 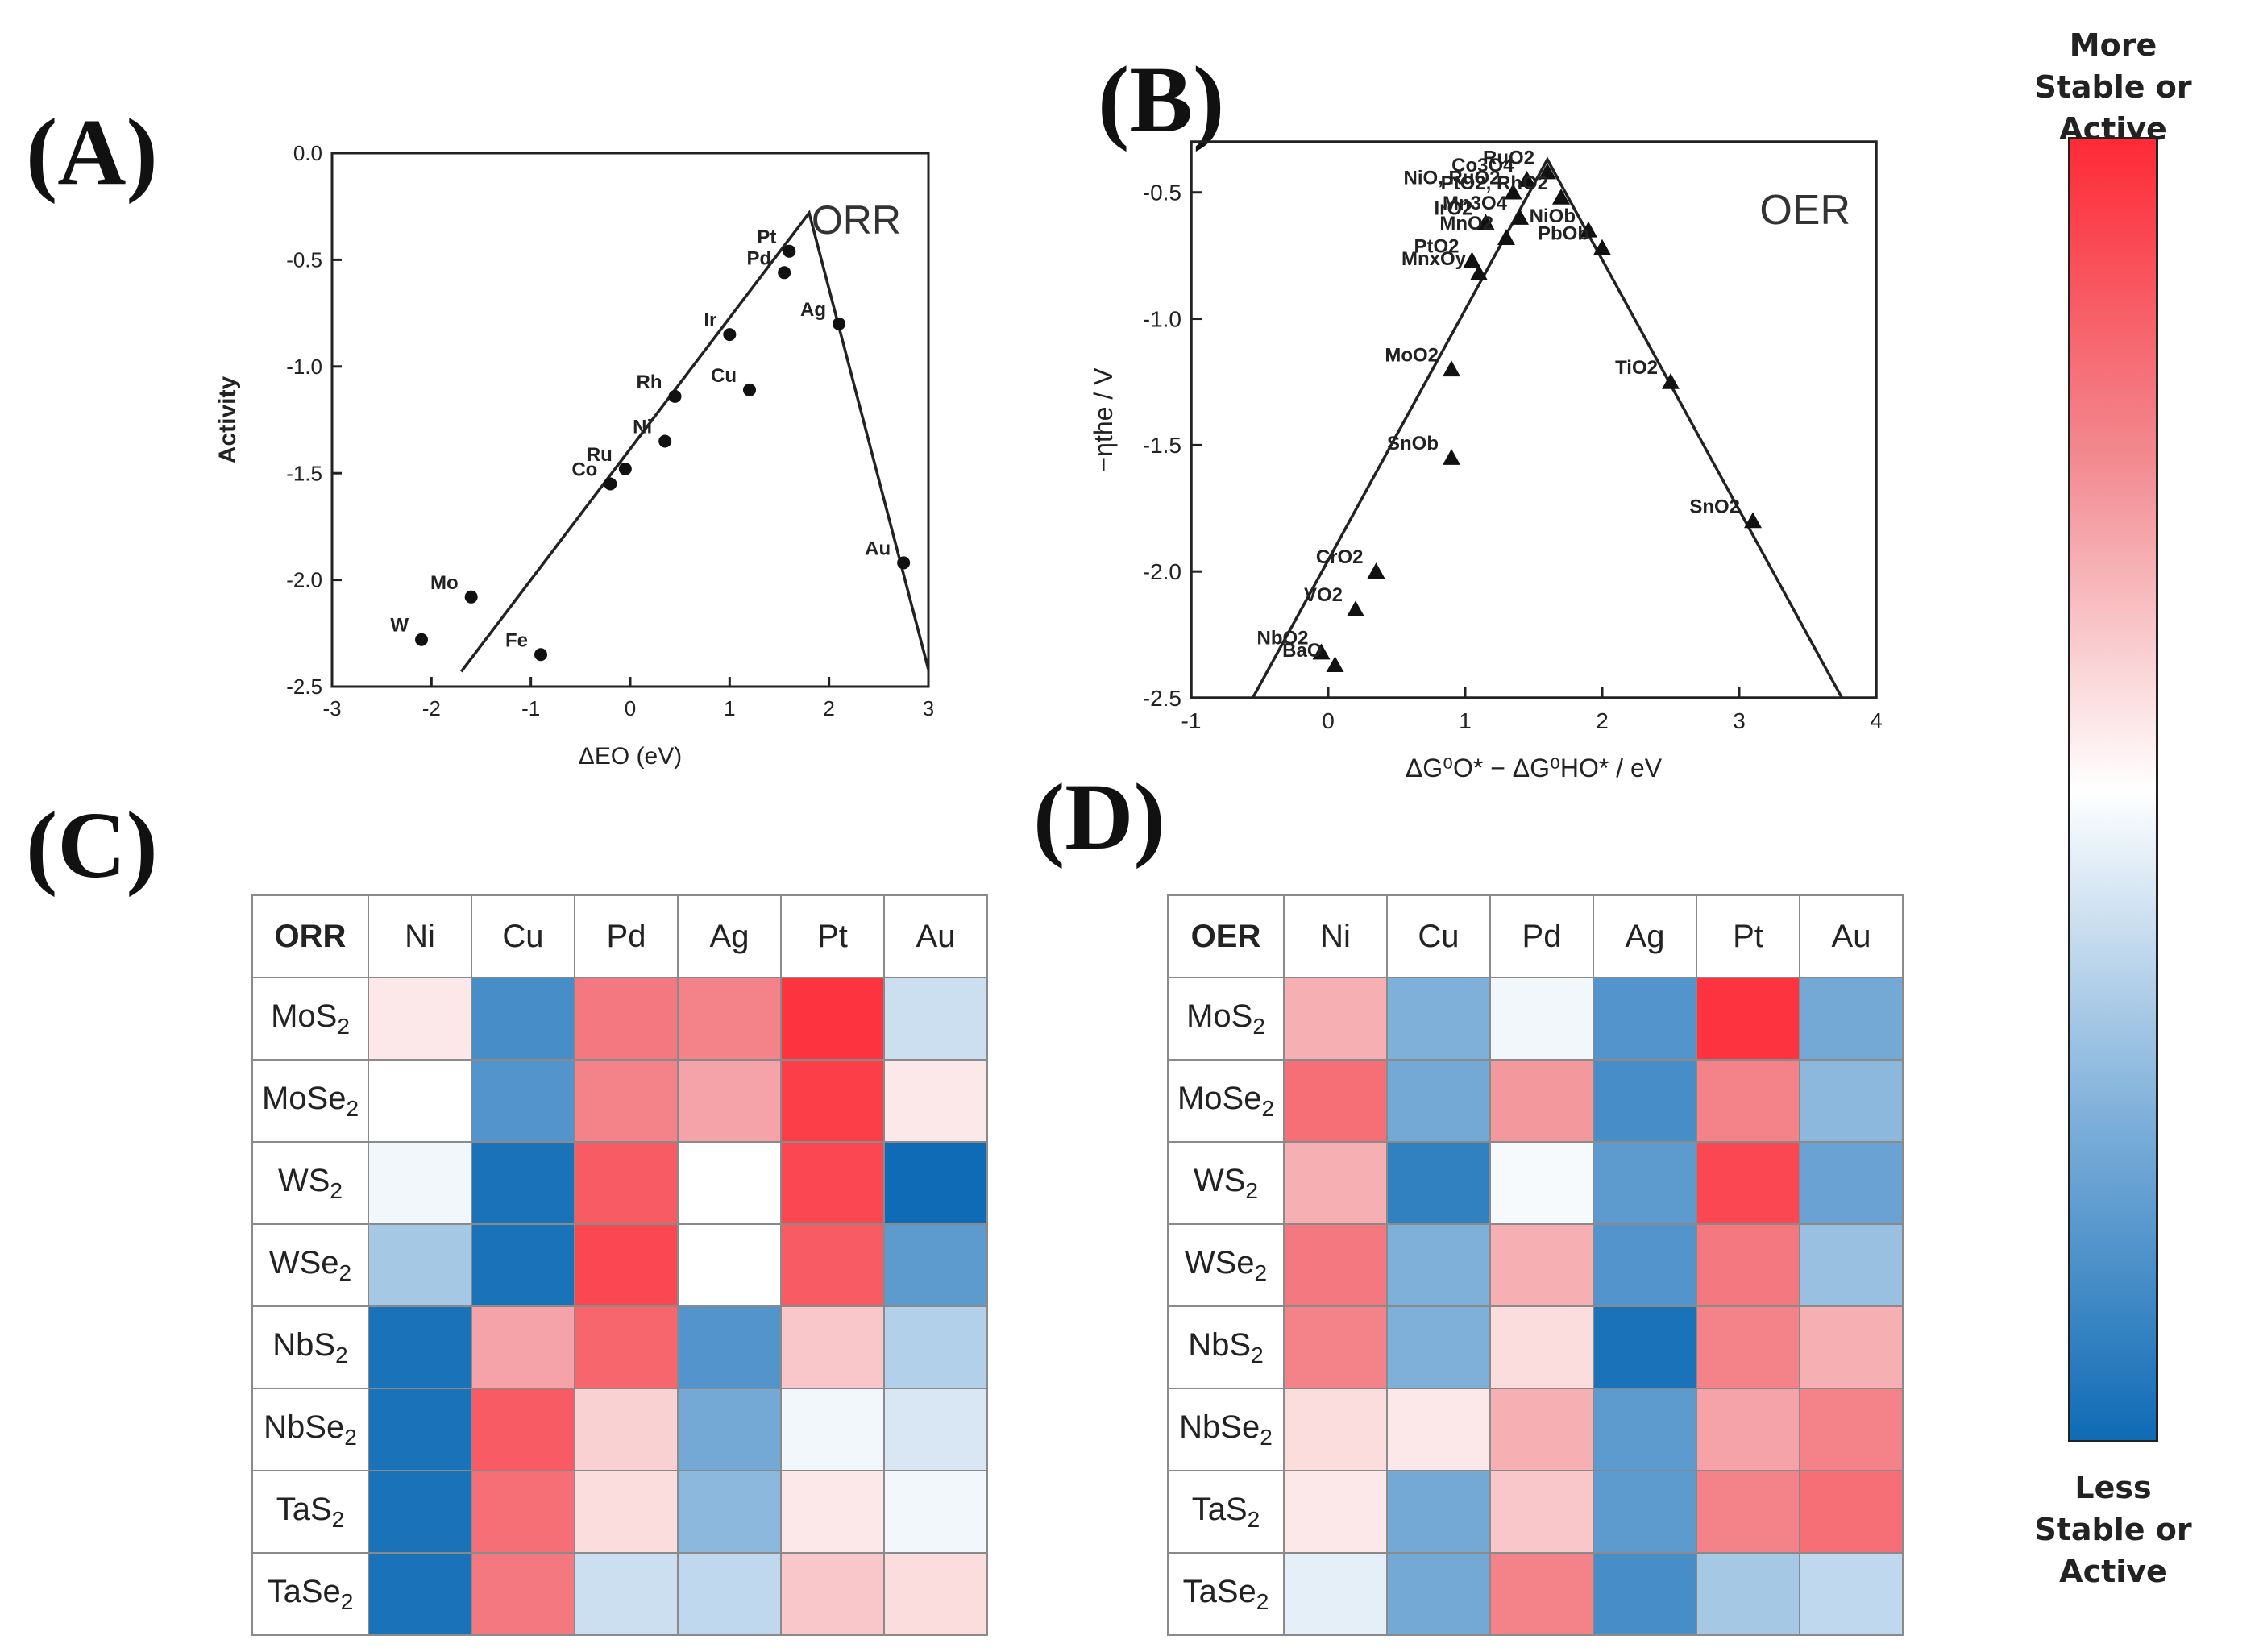 What do you see at coordinates (1302, 651) in the screenshot?
I see `point-label: BaO` at bounding box center [1302, 651].